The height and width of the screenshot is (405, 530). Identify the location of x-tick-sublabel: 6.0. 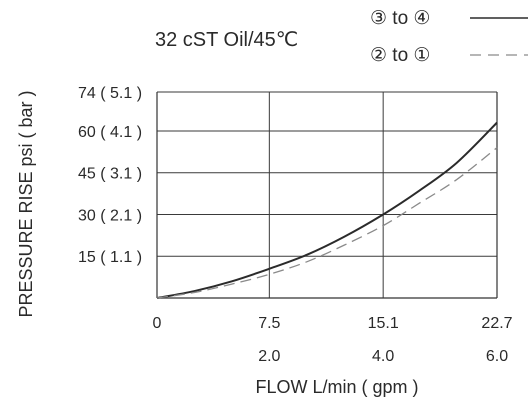
(497, 356).